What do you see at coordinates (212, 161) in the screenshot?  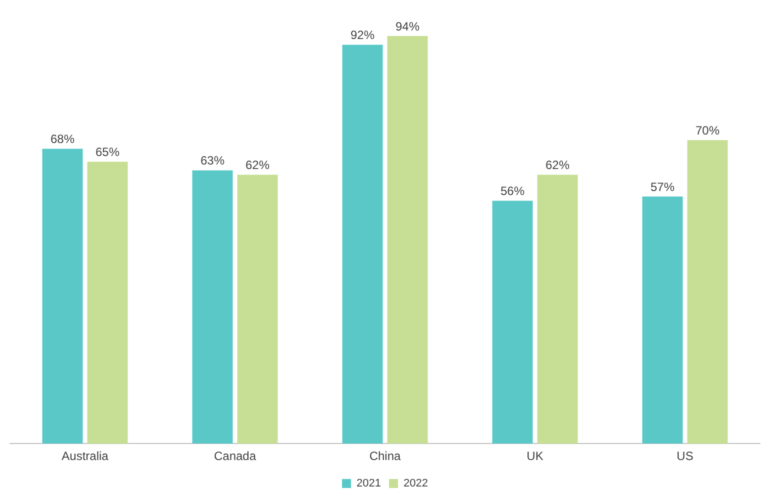 I see `data-label: 63%` at bounding box center [212, 161].